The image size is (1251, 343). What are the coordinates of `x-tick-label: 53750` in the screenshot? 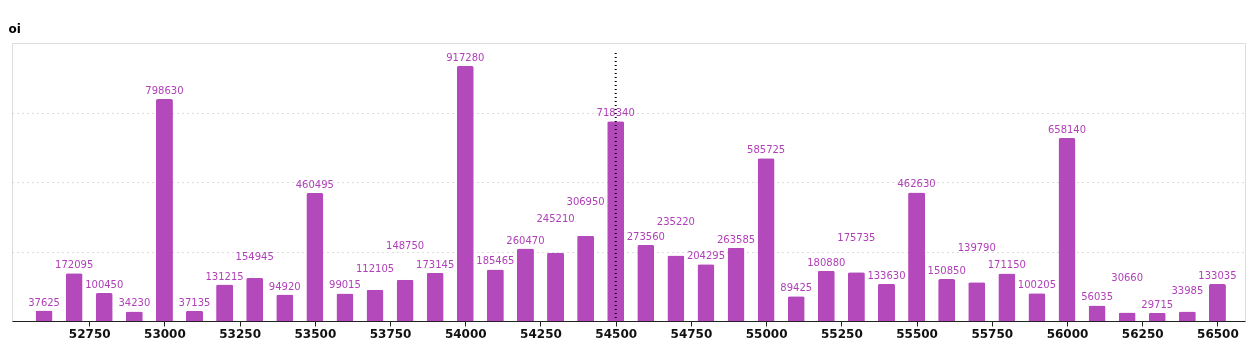 It's located at (390, 333).